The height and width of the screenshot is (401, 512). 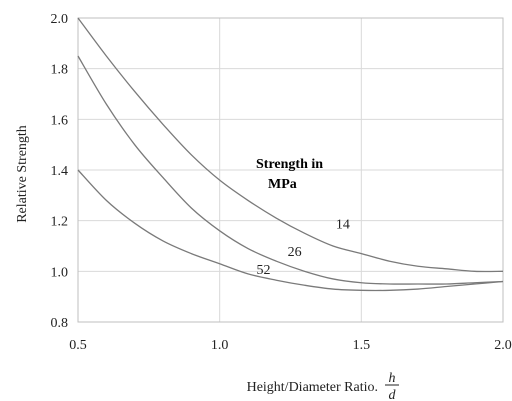 What do you see at coordinates (220, 345) in the screenshot?
I see `x-tick-label: 1.0` at bounding box center [220, 345].